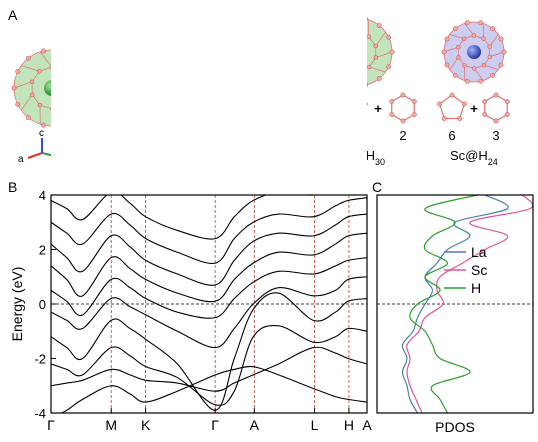 The height and width of the screenshot is (442, 538). What do you see at coordinates (21, 159) in the screenshot?
I see `axis-a-label: a` at bounding box center [21, 159].